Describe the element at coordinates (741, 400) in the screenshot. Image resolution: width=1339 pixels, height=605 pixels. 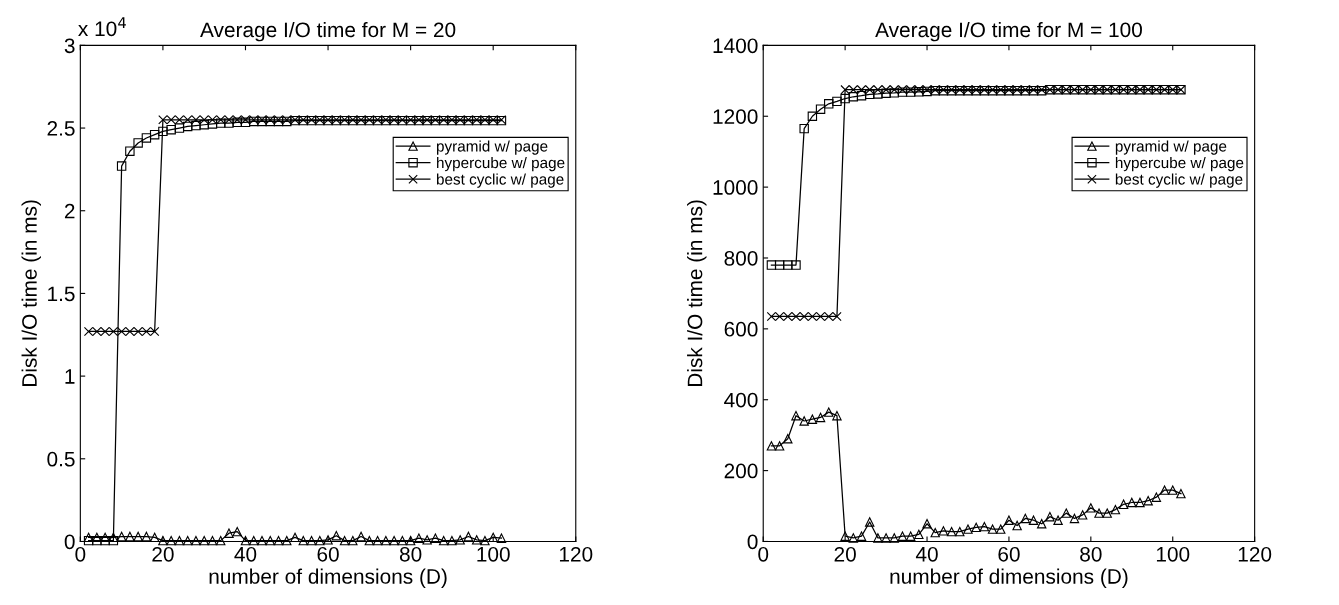
I see `y-tick-label: 400` at that location.